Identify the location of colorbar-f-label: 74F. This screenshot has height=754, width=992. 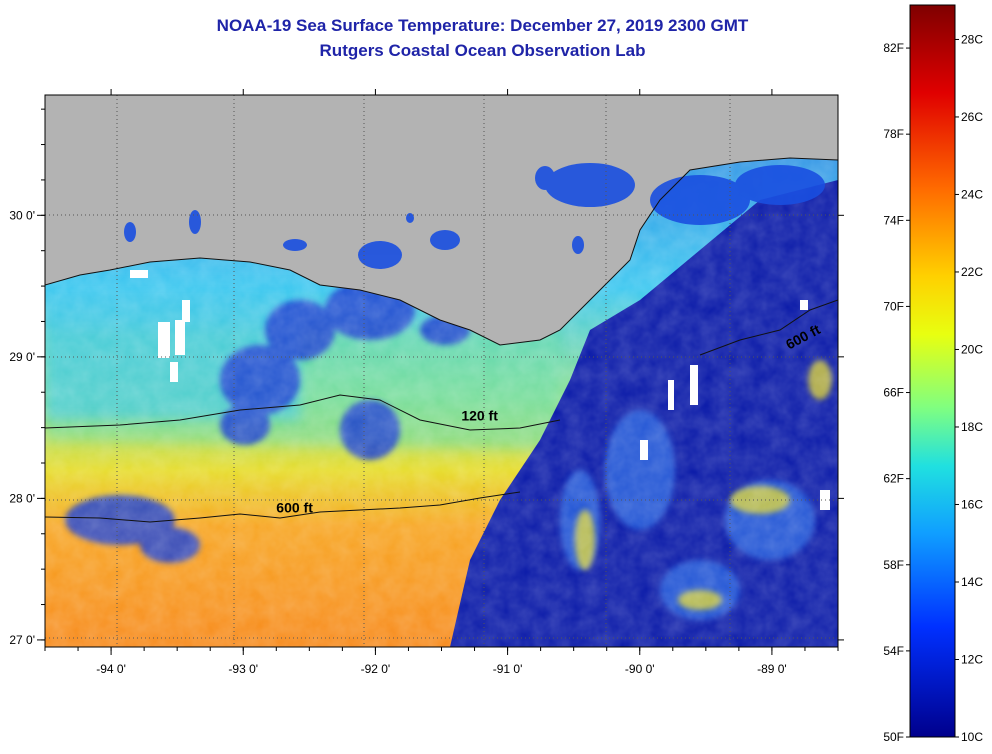
(893, 220).